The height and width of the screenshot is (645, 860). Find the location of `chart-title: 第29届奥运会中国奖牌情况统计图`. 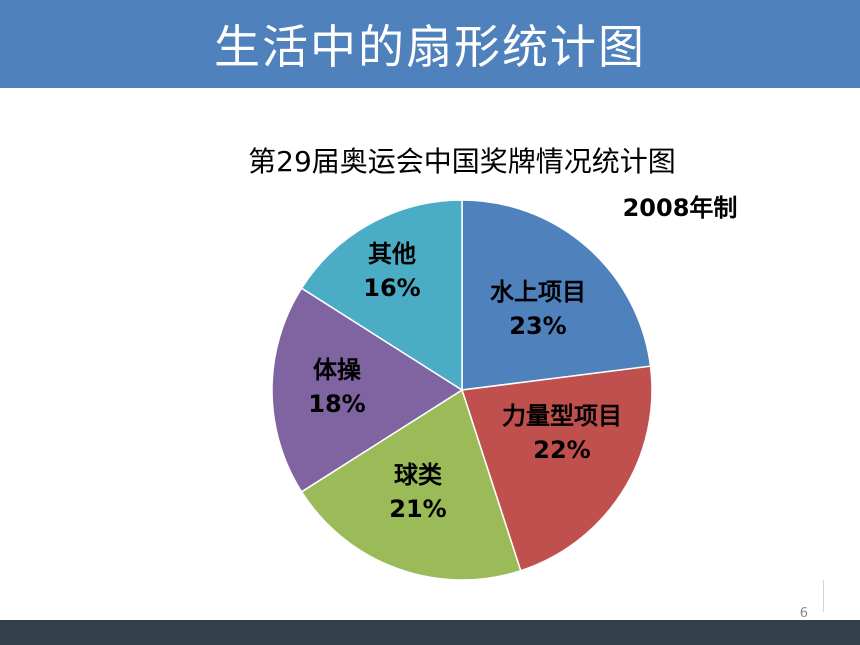

chart-title: 第29届奥运会中国奖牌情况统计图 is located at coordinates (462, 161).